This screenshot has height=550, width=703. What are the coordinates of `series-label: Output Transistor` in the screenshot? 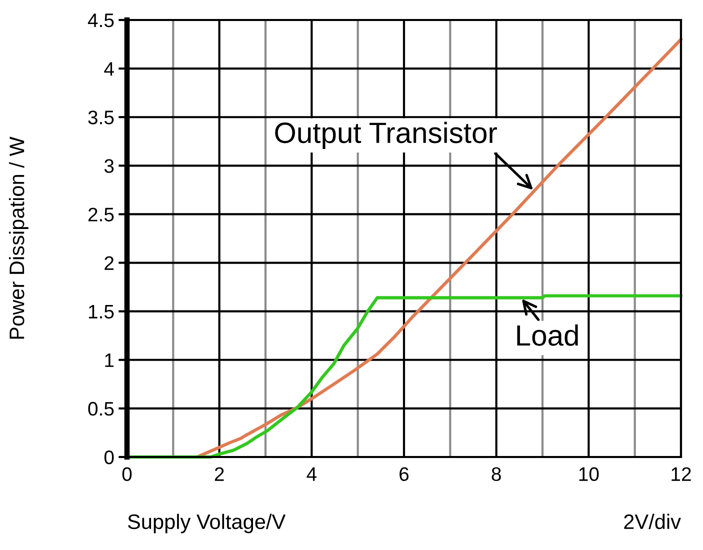 It's located at (386, 135).